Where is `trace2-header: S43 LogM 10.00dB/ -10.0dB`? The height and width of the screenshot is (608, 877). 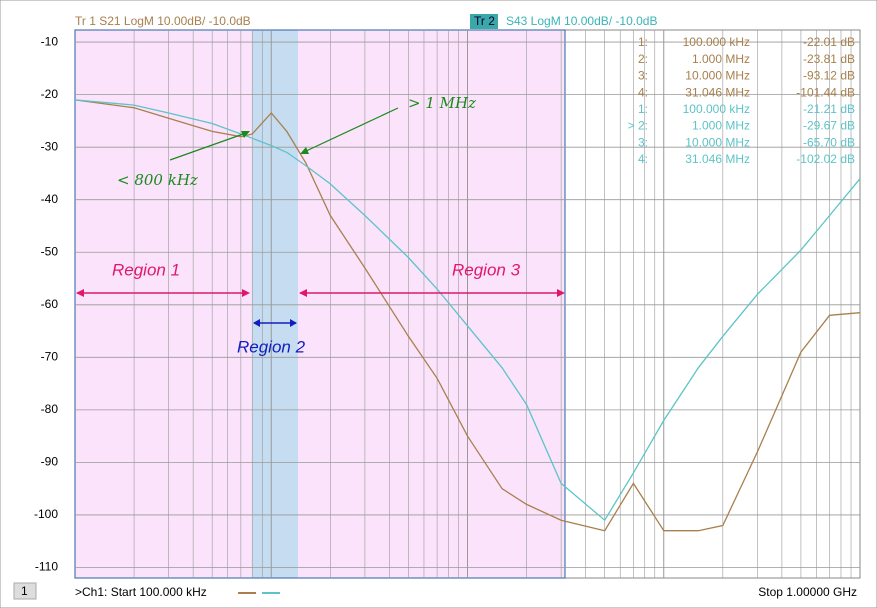 trace2-header: S43 LogM 10.00dB/ -10.0dB is located at coordinates (581, 21).